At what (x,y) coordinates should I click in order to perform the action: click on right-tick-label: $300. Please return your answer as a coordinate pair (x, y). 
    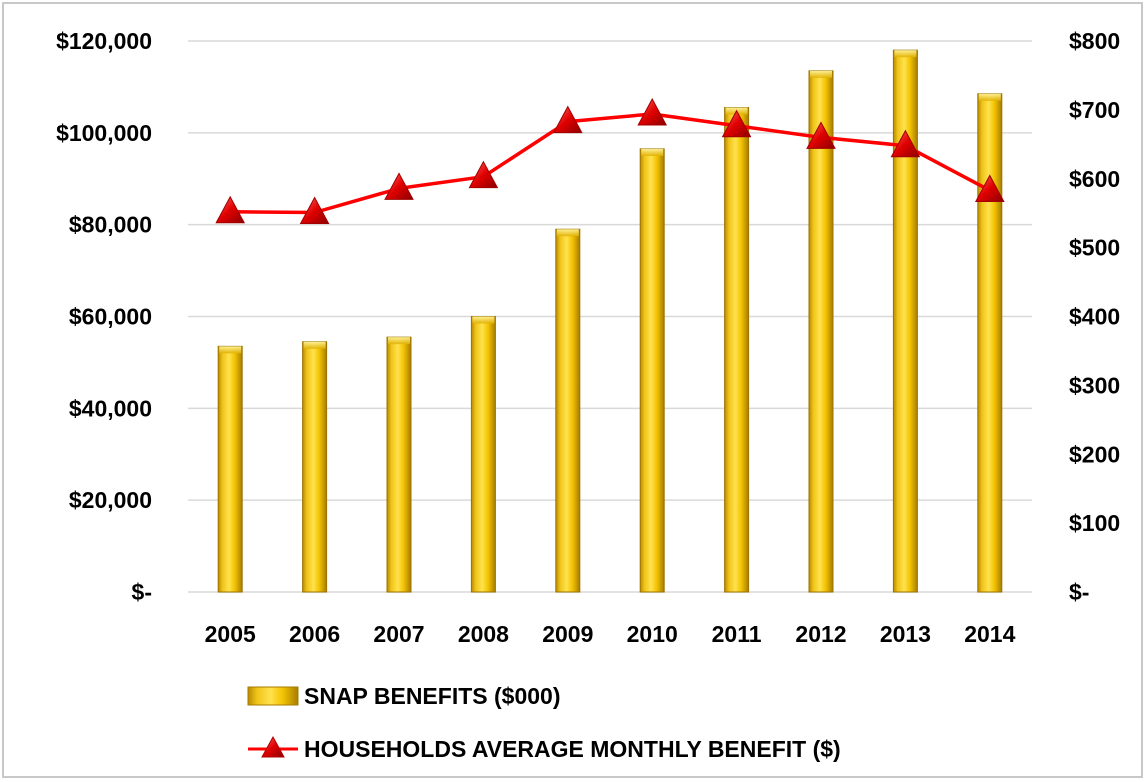
    Looking at the image, I should click on (1094, 385).